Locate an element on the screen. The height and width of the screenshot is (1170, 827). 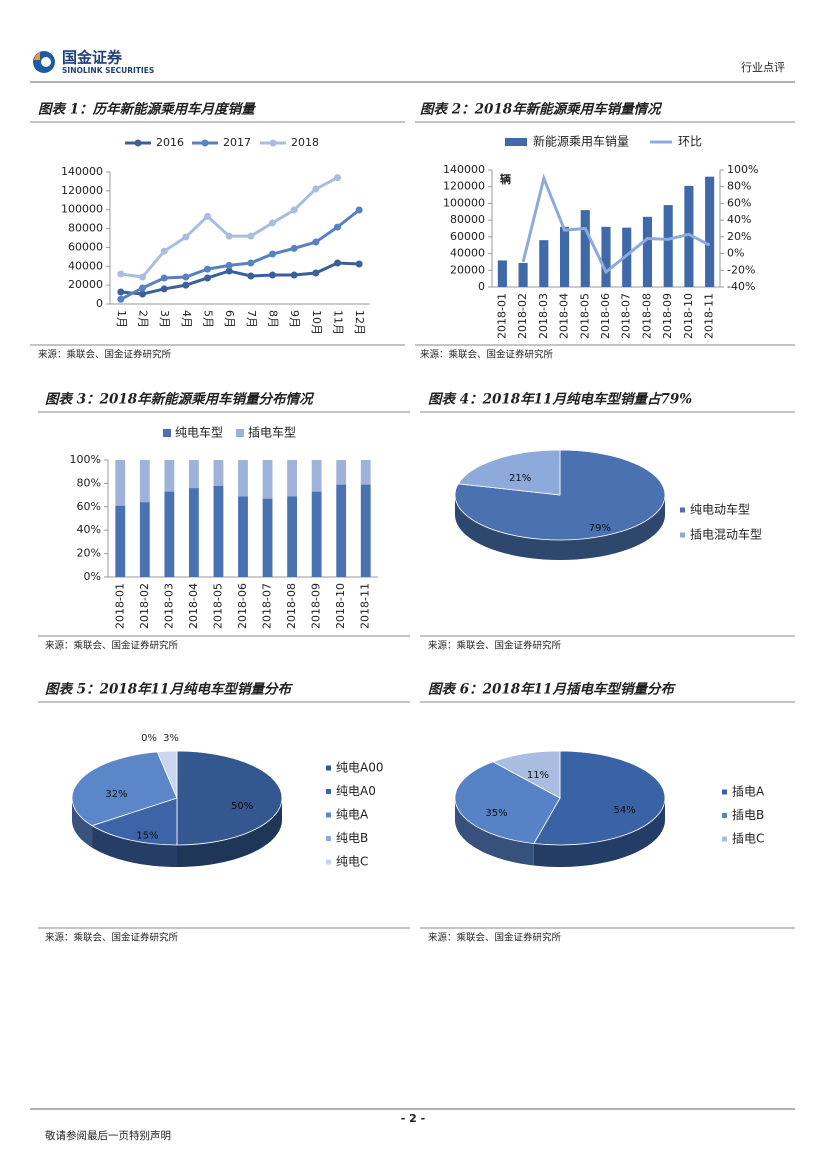
y-tick-label: 60000 is located at coordinates (85, 246).